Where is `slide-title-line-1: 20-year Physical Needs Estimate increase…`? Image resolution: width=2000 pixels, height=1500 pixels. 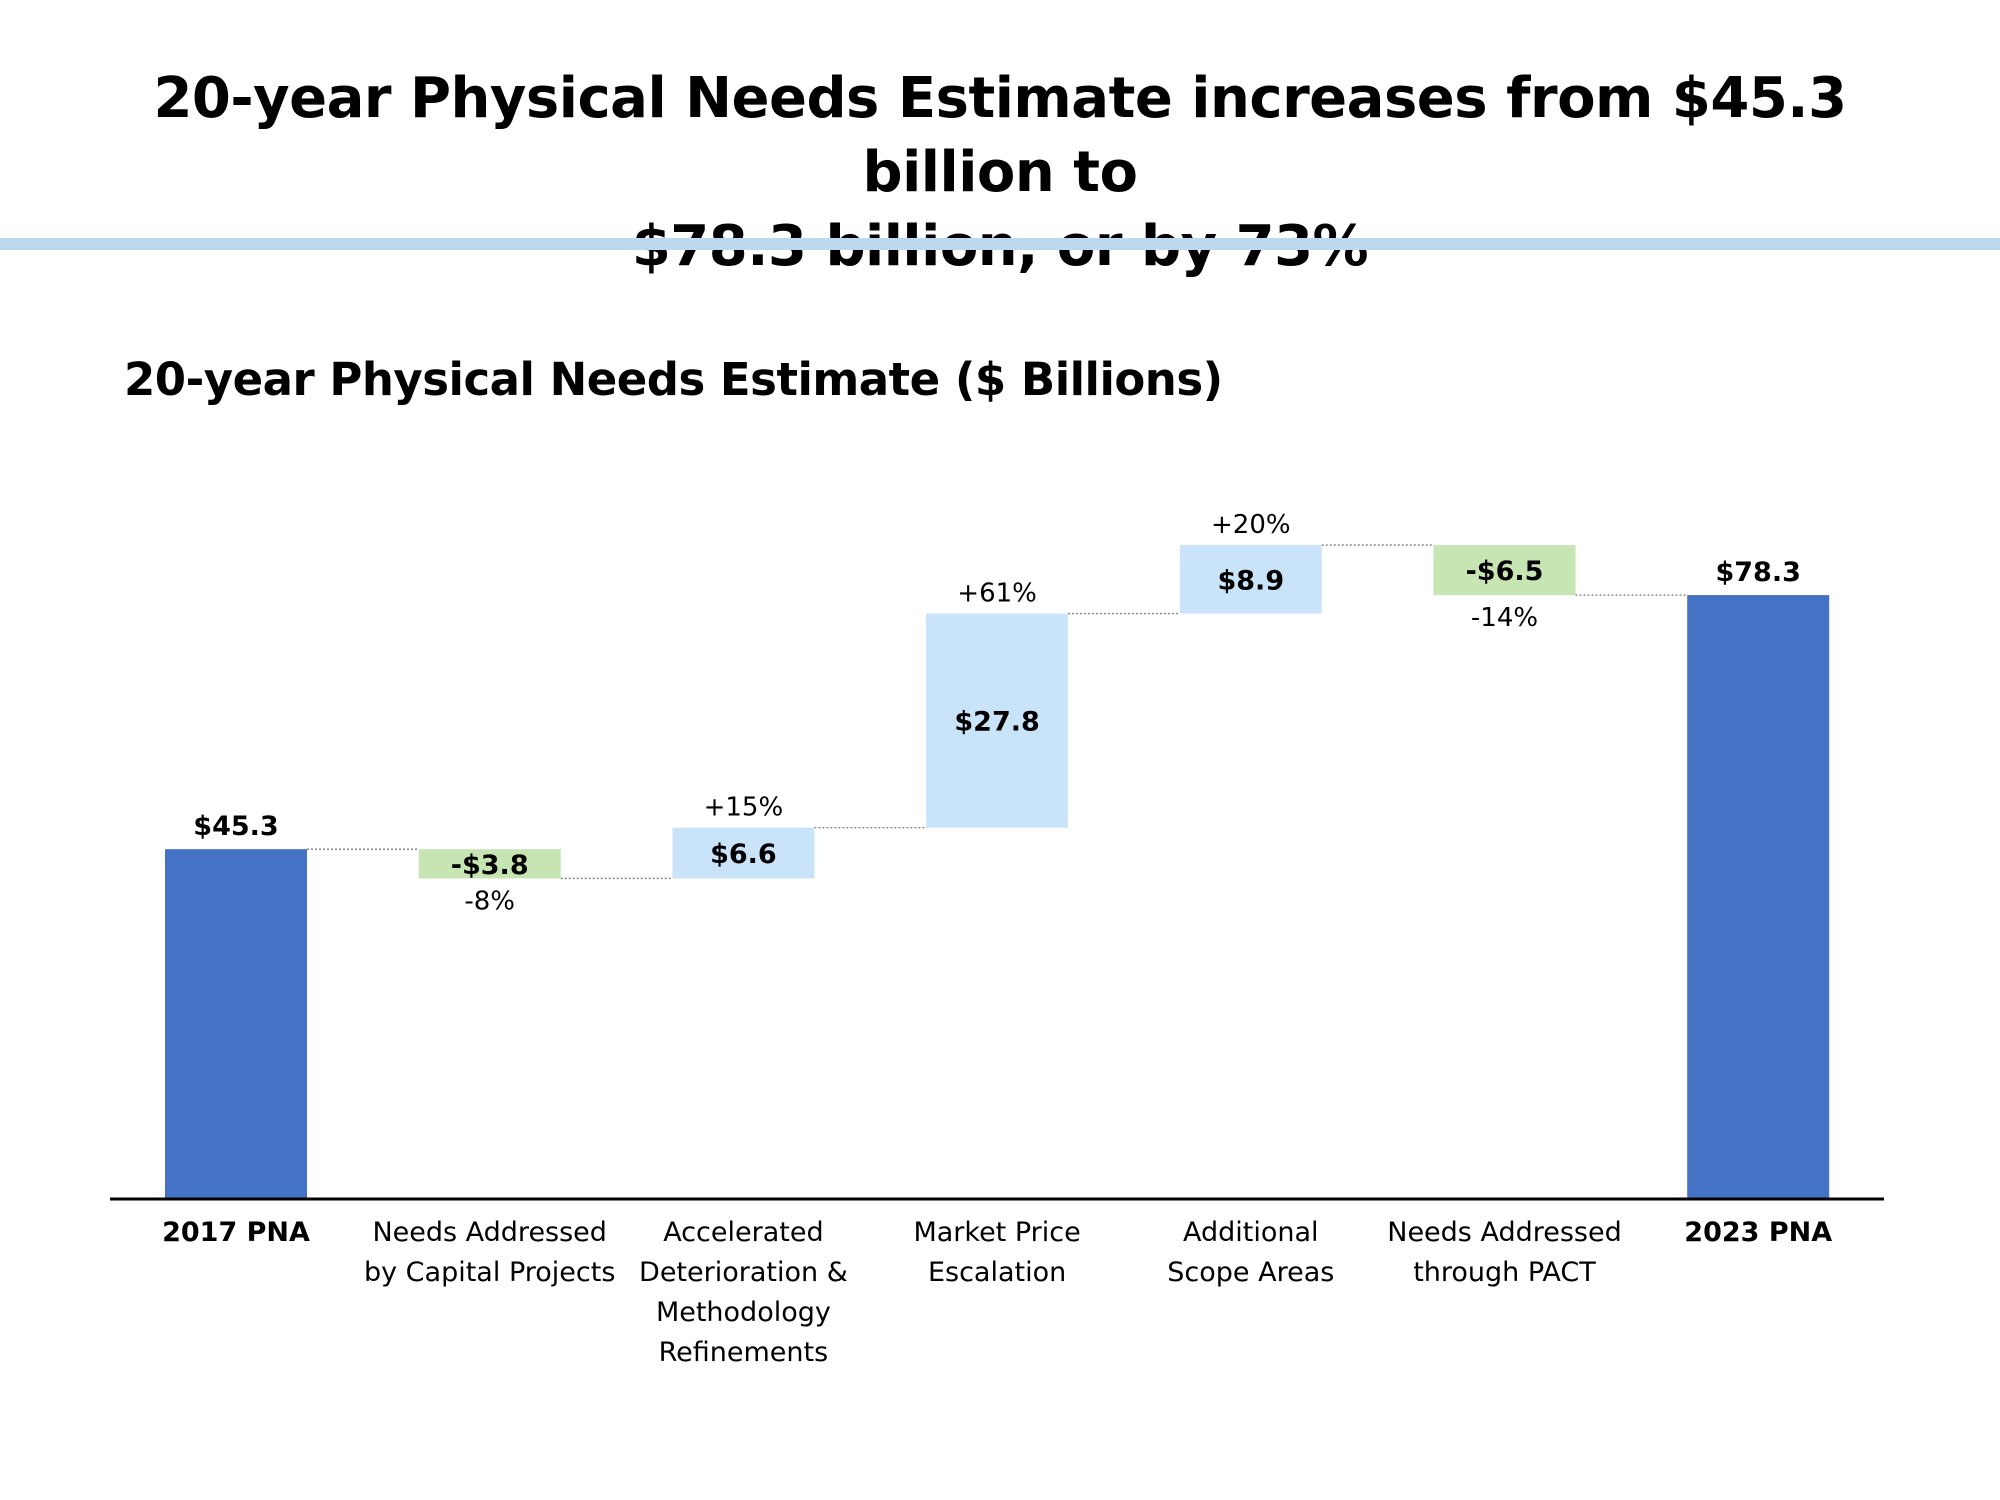 slide-title-line-1: 20-year Physical Needs Estimate increase… is located at coordinates (1000, 135).